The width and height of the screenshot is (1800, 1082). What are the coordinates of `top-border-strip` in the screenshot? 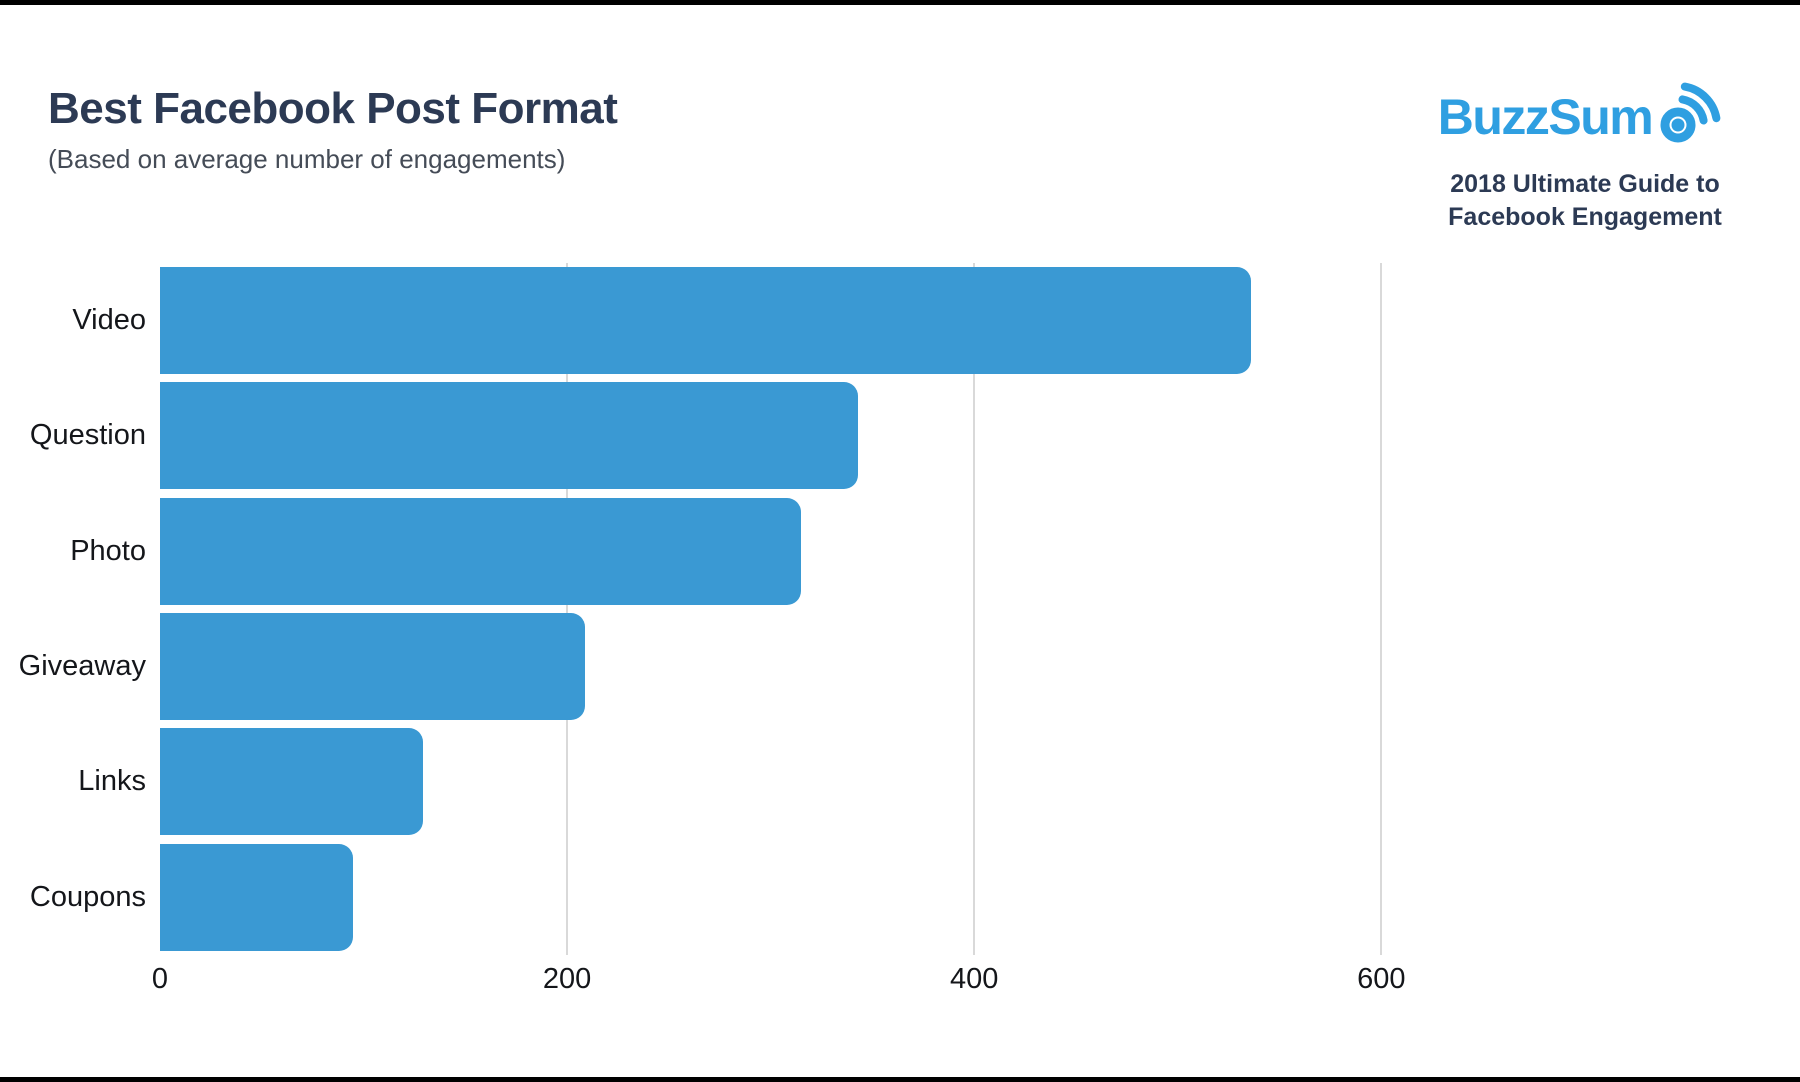 It's located at (900, 2).